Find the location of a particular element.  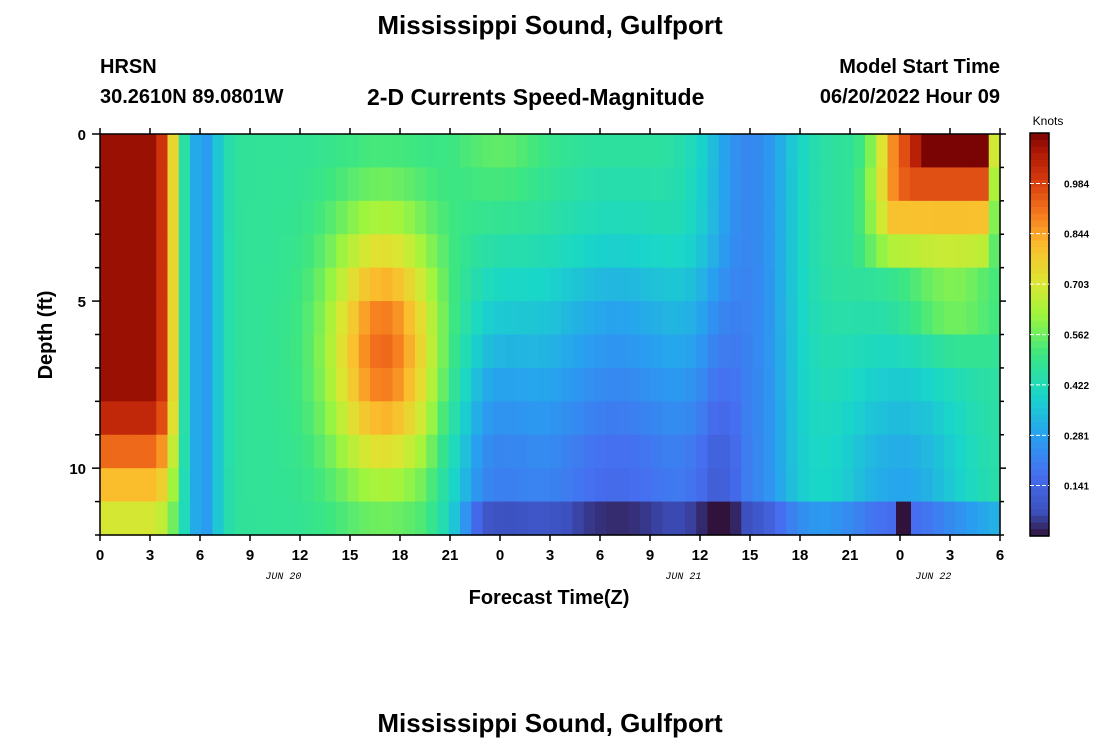

date-label: JUN 20 is located at coordinates (283, 577).